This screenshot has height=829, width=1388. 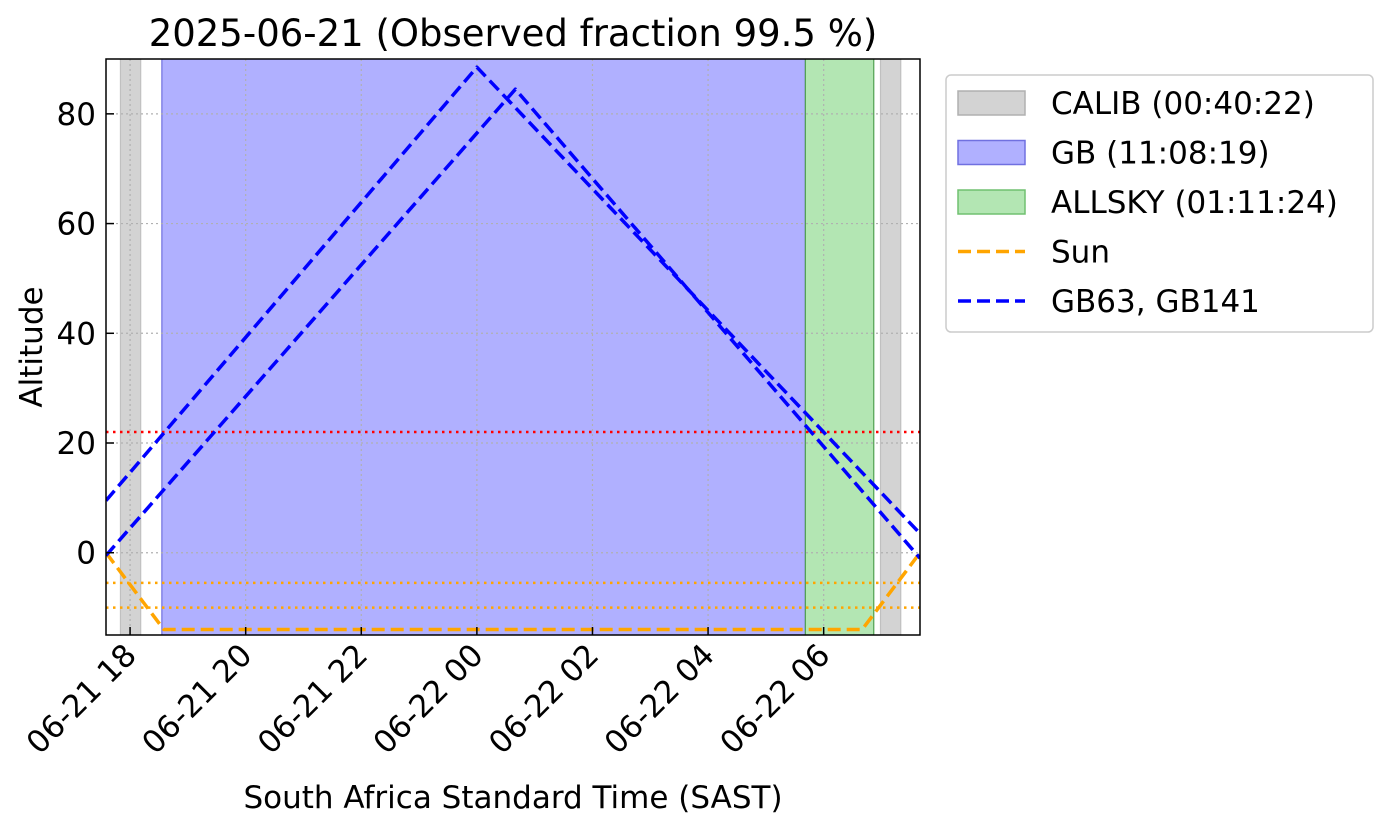 What do you see at coordinates (1080, 253) in the screenshot?
I see `legend-label: Sun` at bounding box center [1080, 253].